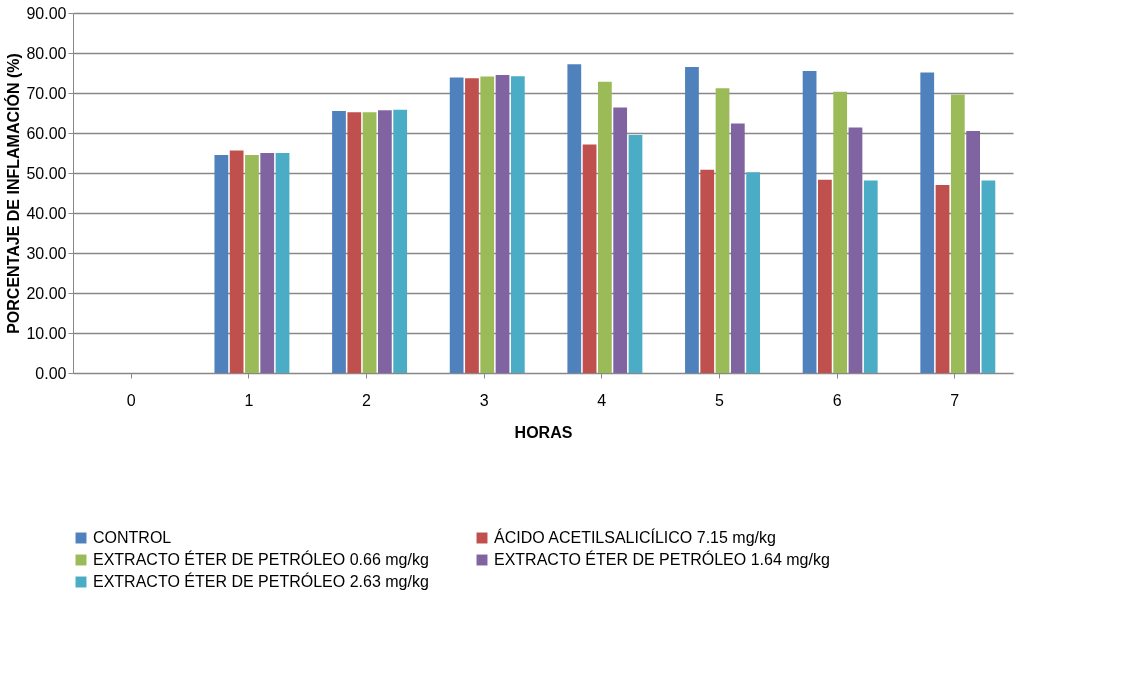  I want to click on y-tick-label: 20.00, so click(46, 293).